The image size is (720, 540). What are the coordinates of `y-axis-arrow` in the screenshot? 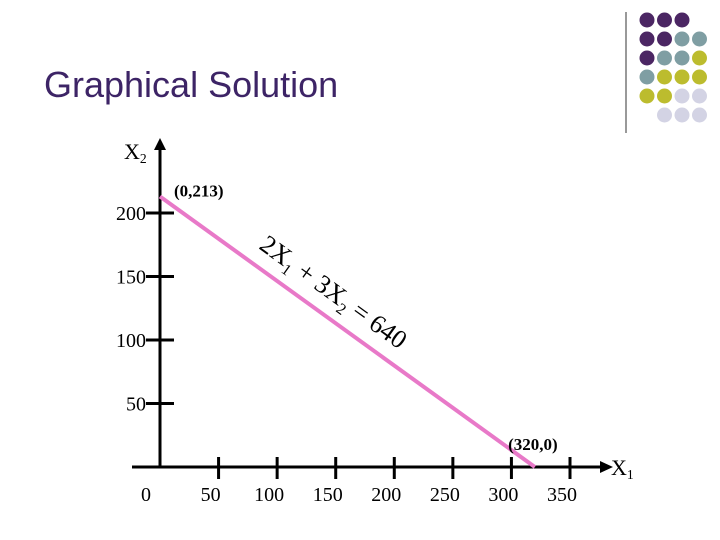 It's located at (160, 144).